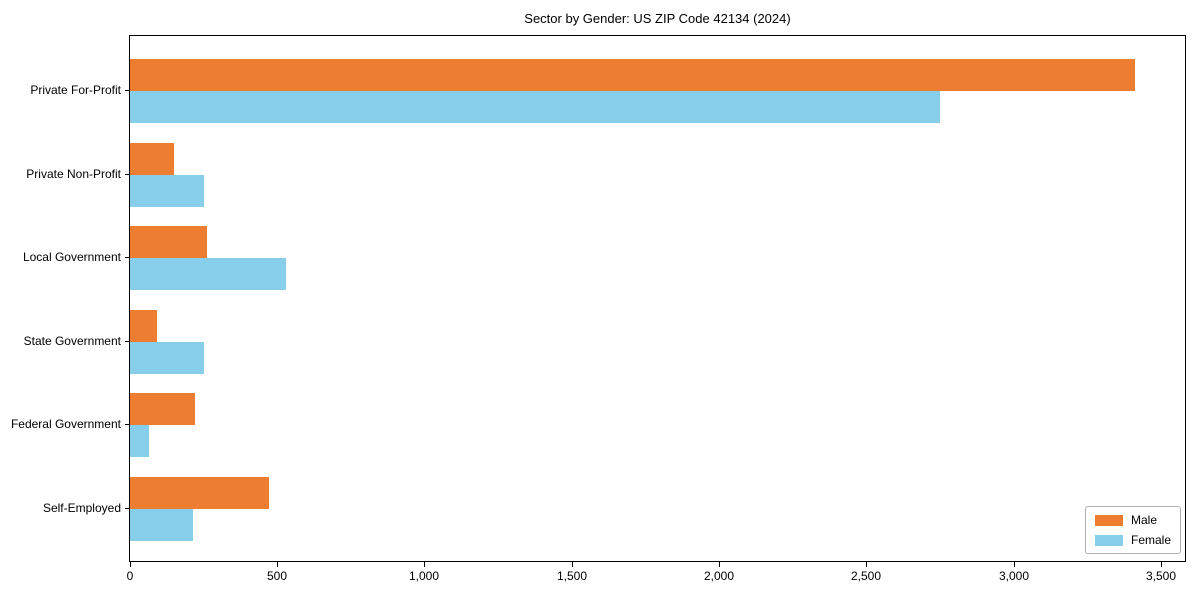 The height and width of the screenshot is (600, 1200). What do you see at coordinates (572, 576) in the screenshot?
I see `x-tick-label-1500: 1,500` at bounding box center [572, 576].